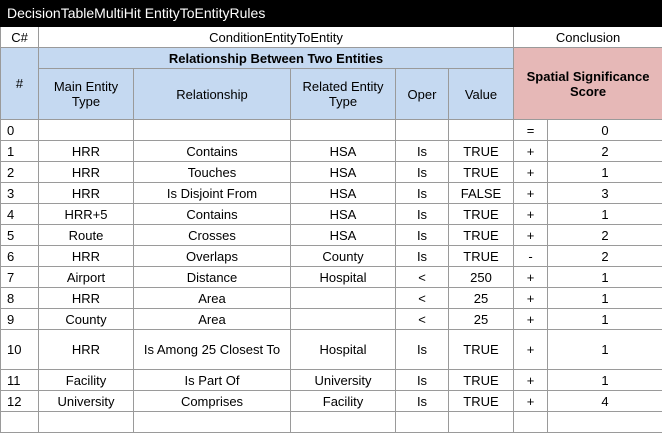 This screenshot has height=437, width=662. I want to click on table-cell: Contains, so click(212, 214).